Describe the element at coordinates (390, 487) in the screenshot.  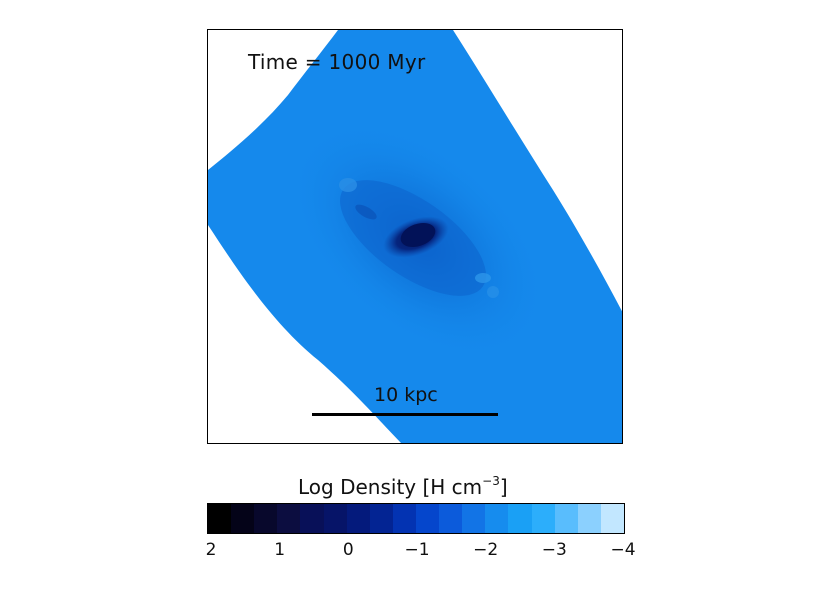
I see `colorbar-title-text: Log Density [H cm` at that location.